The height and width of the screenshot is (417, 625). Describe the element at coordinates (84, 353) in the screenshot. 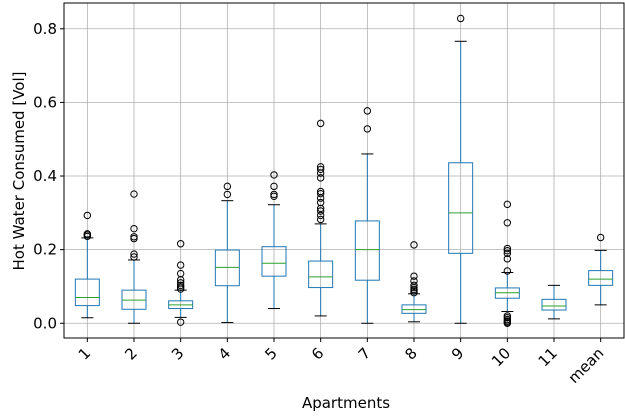

I see `x-tick-label: 1` at that location.